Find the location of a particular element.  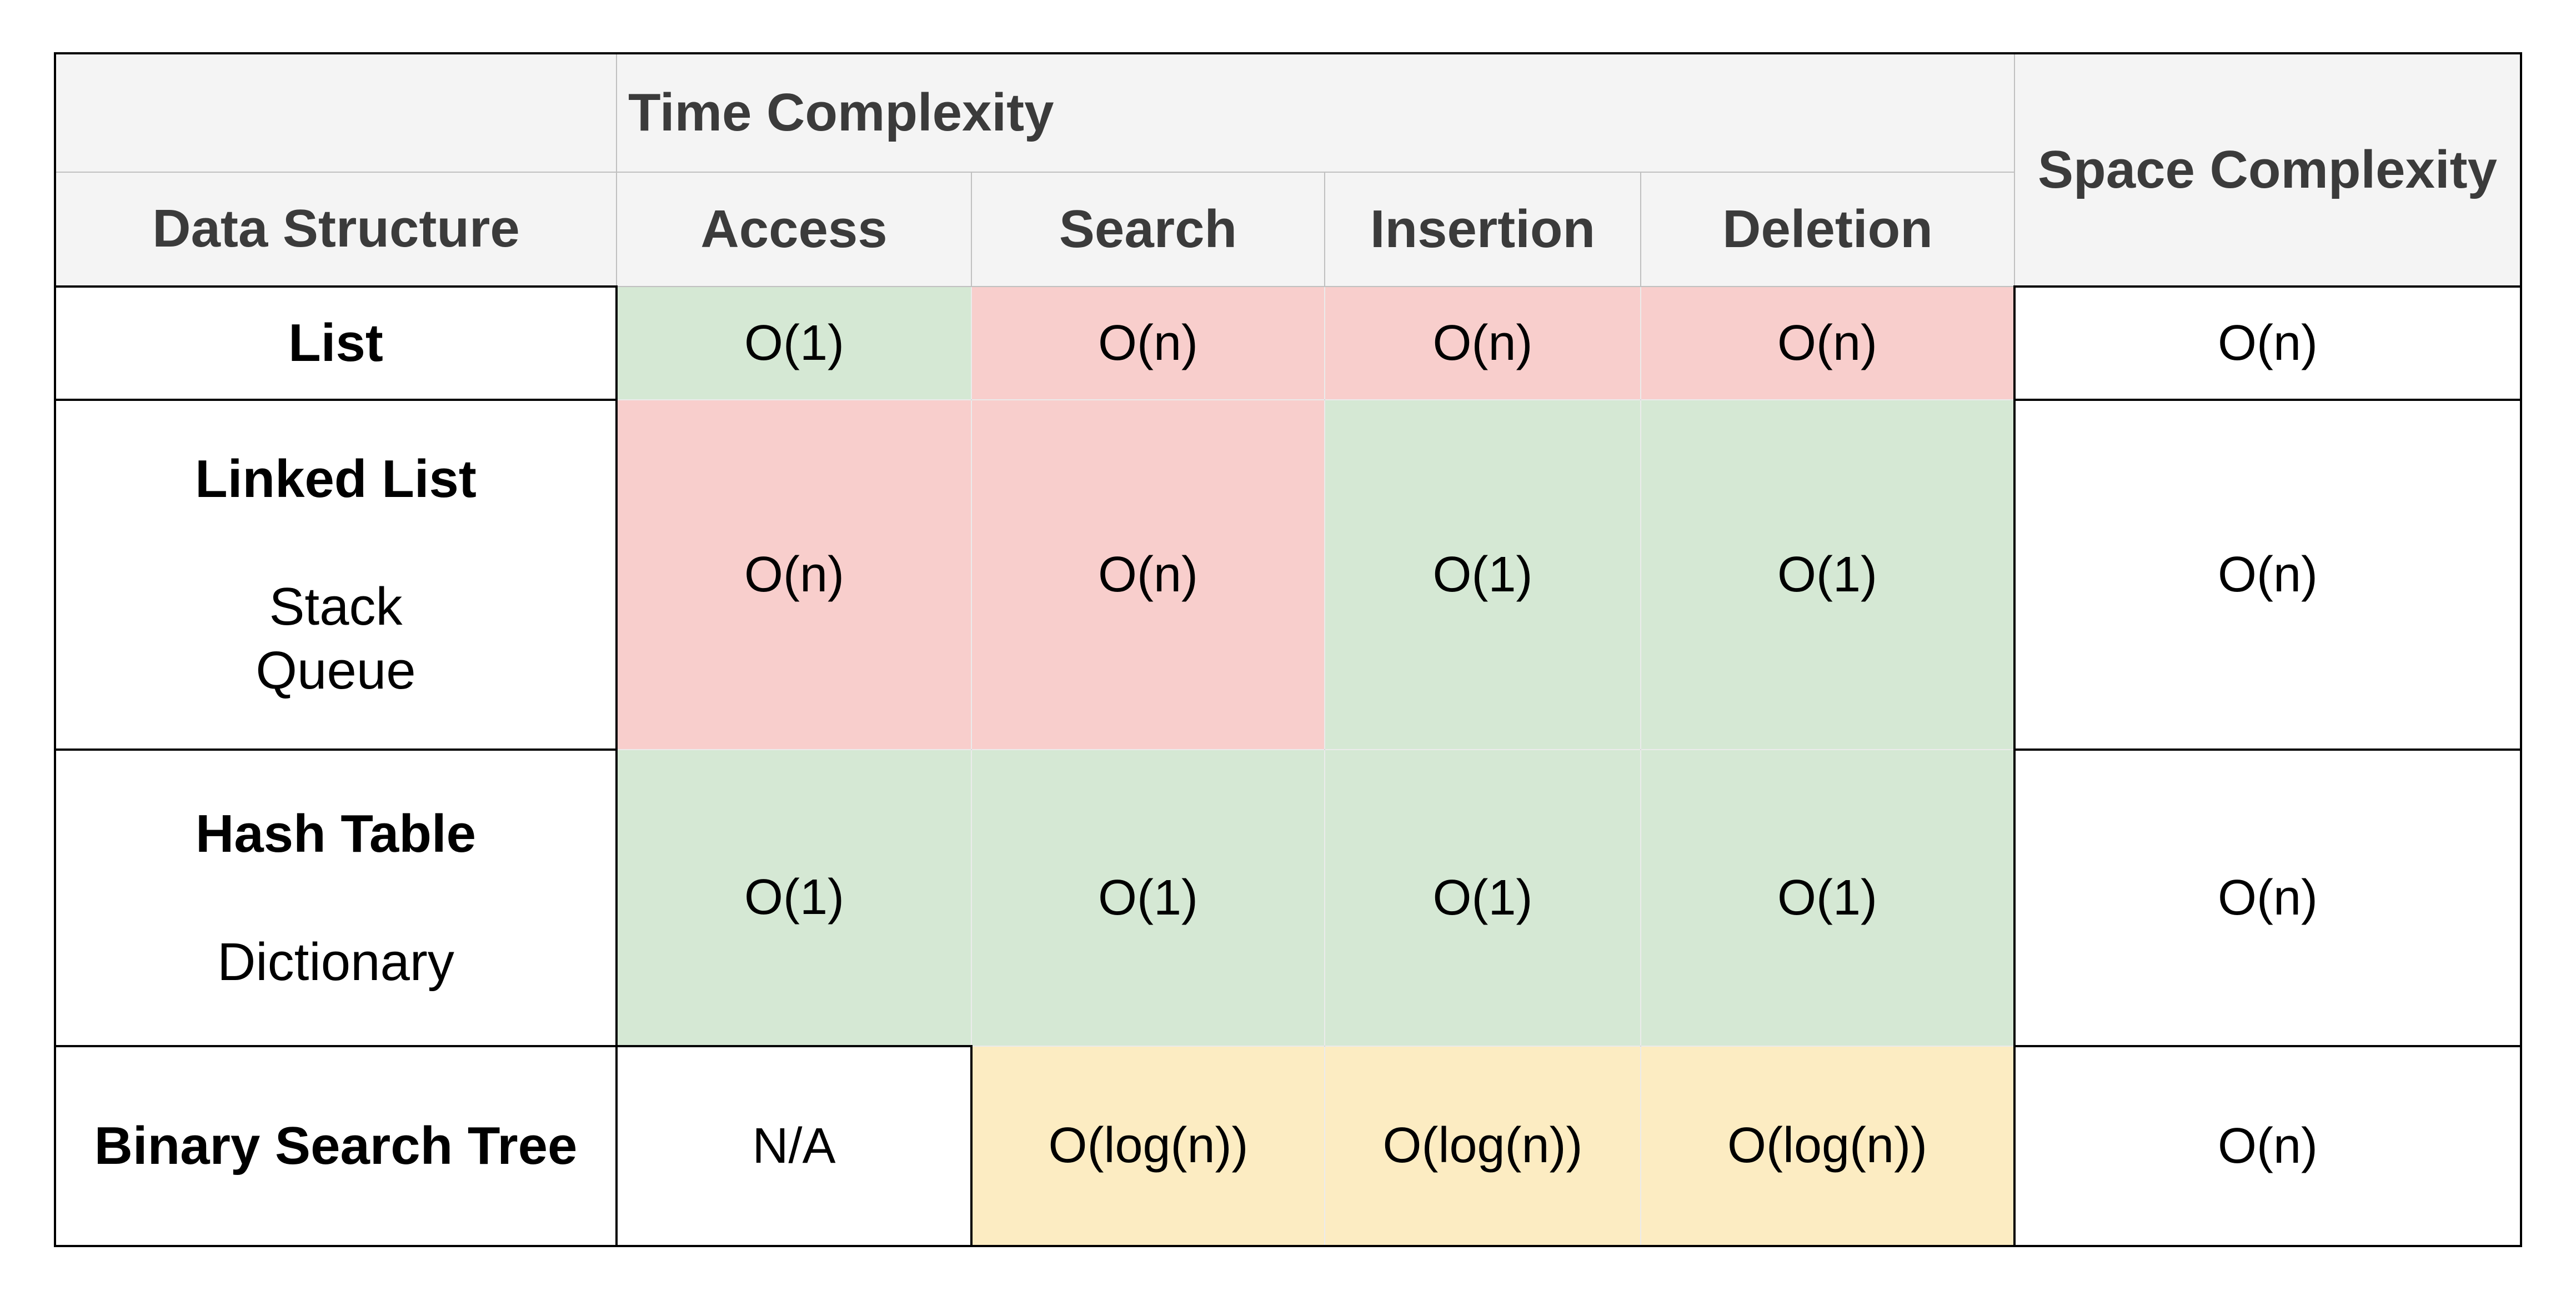

corner-header-cell is located at coordinates (336, 113).